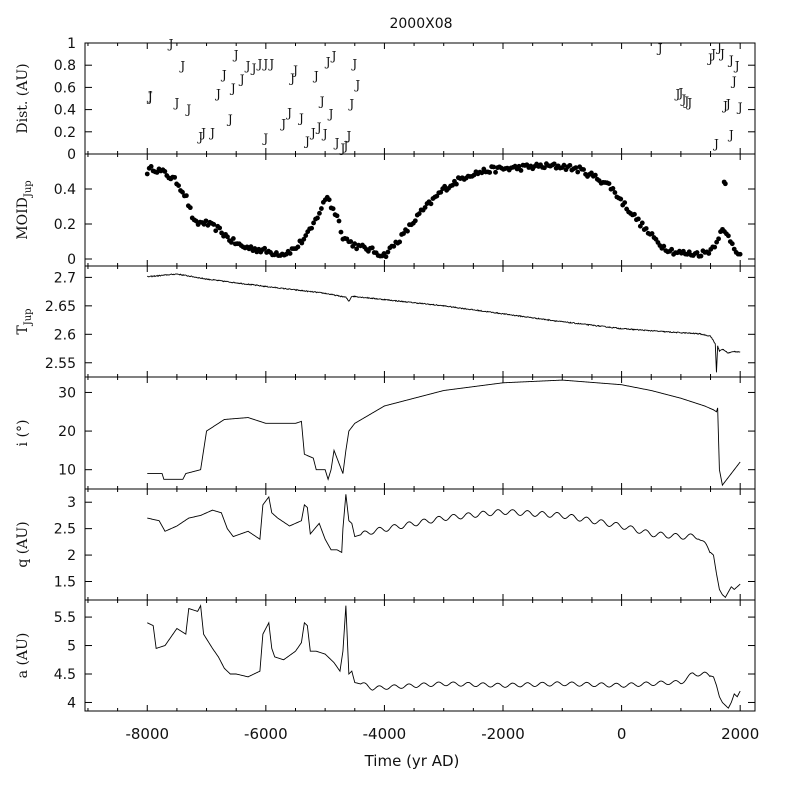 Image resolution: width=797 pixels, height=797 pixels. What do you see at coordinates (23, 544) in the screenshot?
I see `y-axis-label-q: q (AU)` at bounding box center [23, 544].